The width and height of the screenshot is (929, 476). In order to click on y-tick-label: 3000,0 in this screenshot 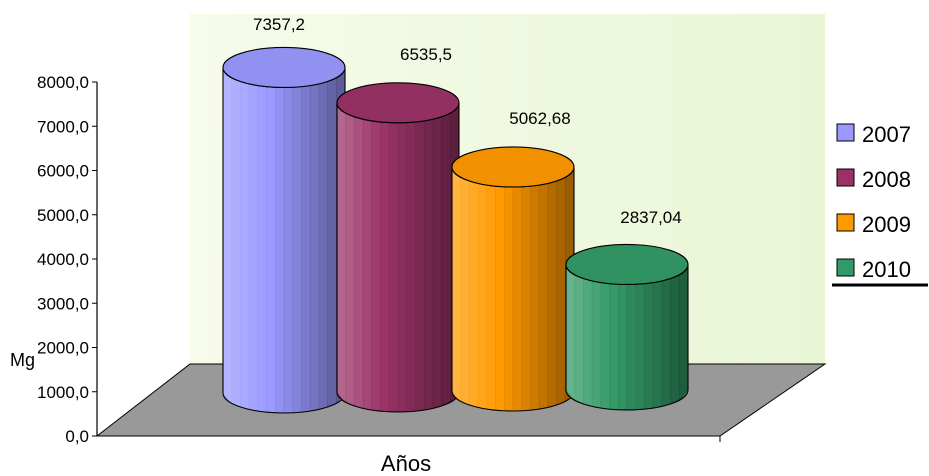, I will do `click(63, 303)`.